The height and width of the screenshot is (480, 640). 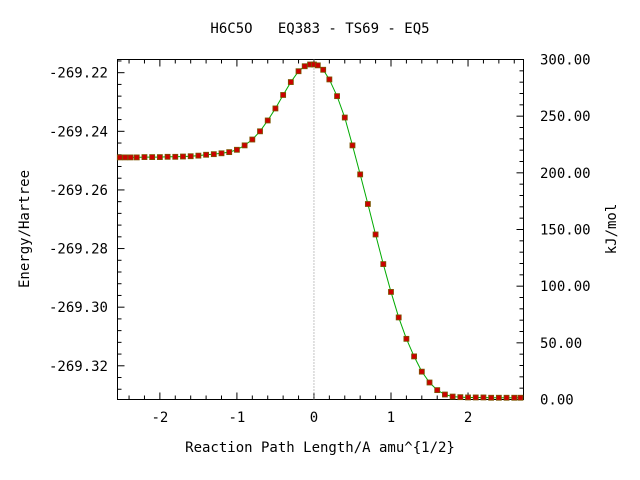 I want to click on y2-tick-label: 100.00, so click(x=565, y=287).